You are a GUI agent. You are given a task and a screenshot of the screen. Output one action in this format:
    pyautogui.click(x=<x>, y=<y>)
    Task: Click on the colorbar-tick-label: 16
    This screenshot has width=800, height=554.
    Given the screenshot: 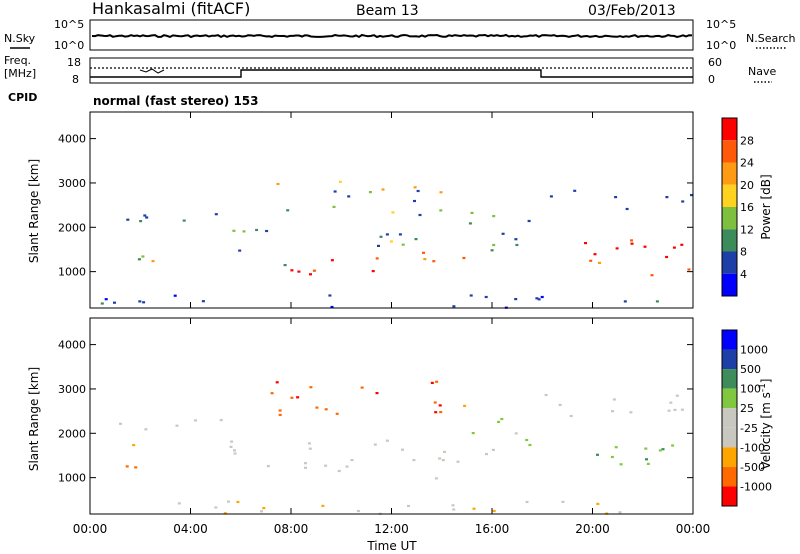 What is the action you would take?
    pyautogui.click(x=747, y=207)
    